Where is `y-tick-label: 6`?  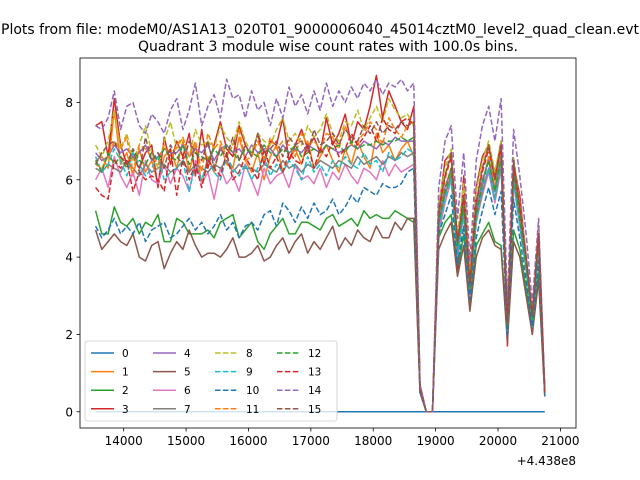 y-tick-label: 6 is located at coordinates (69, 180).